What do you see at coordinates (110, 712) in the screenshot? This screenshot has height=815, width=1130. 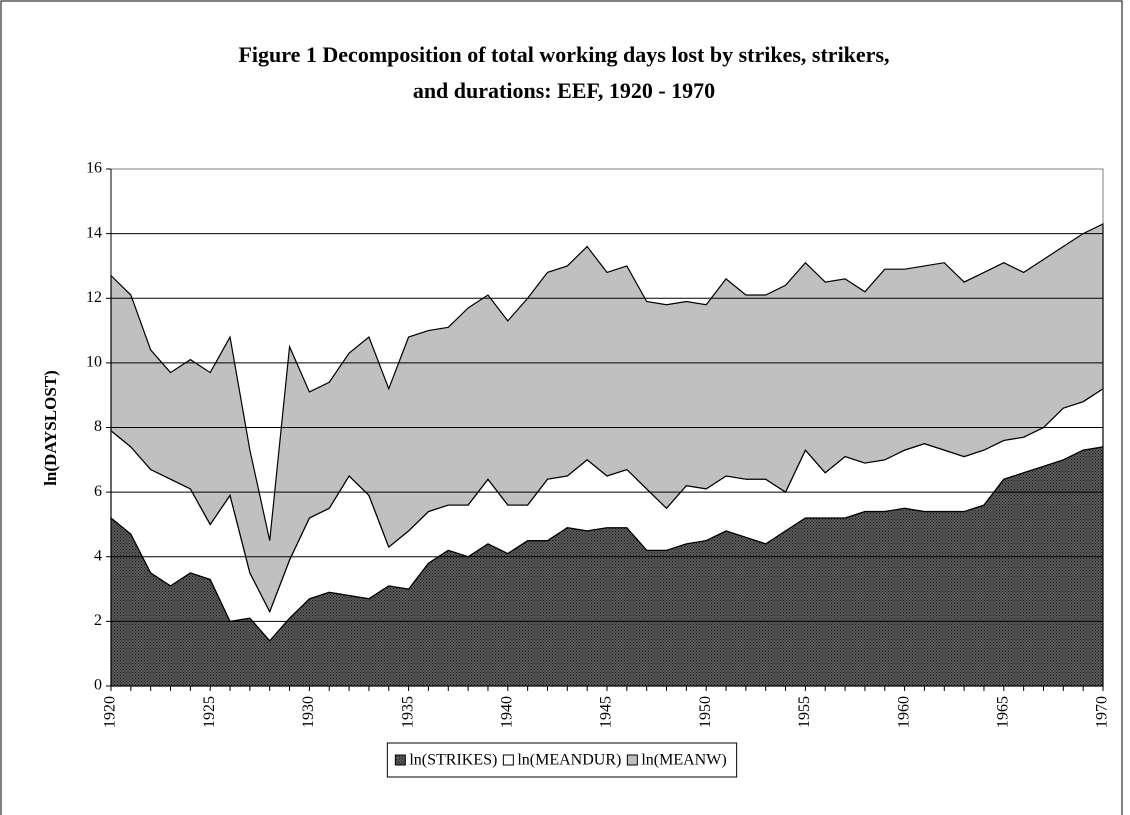 I see `x-tick-label: 1920` at bounding box center [110, 712].